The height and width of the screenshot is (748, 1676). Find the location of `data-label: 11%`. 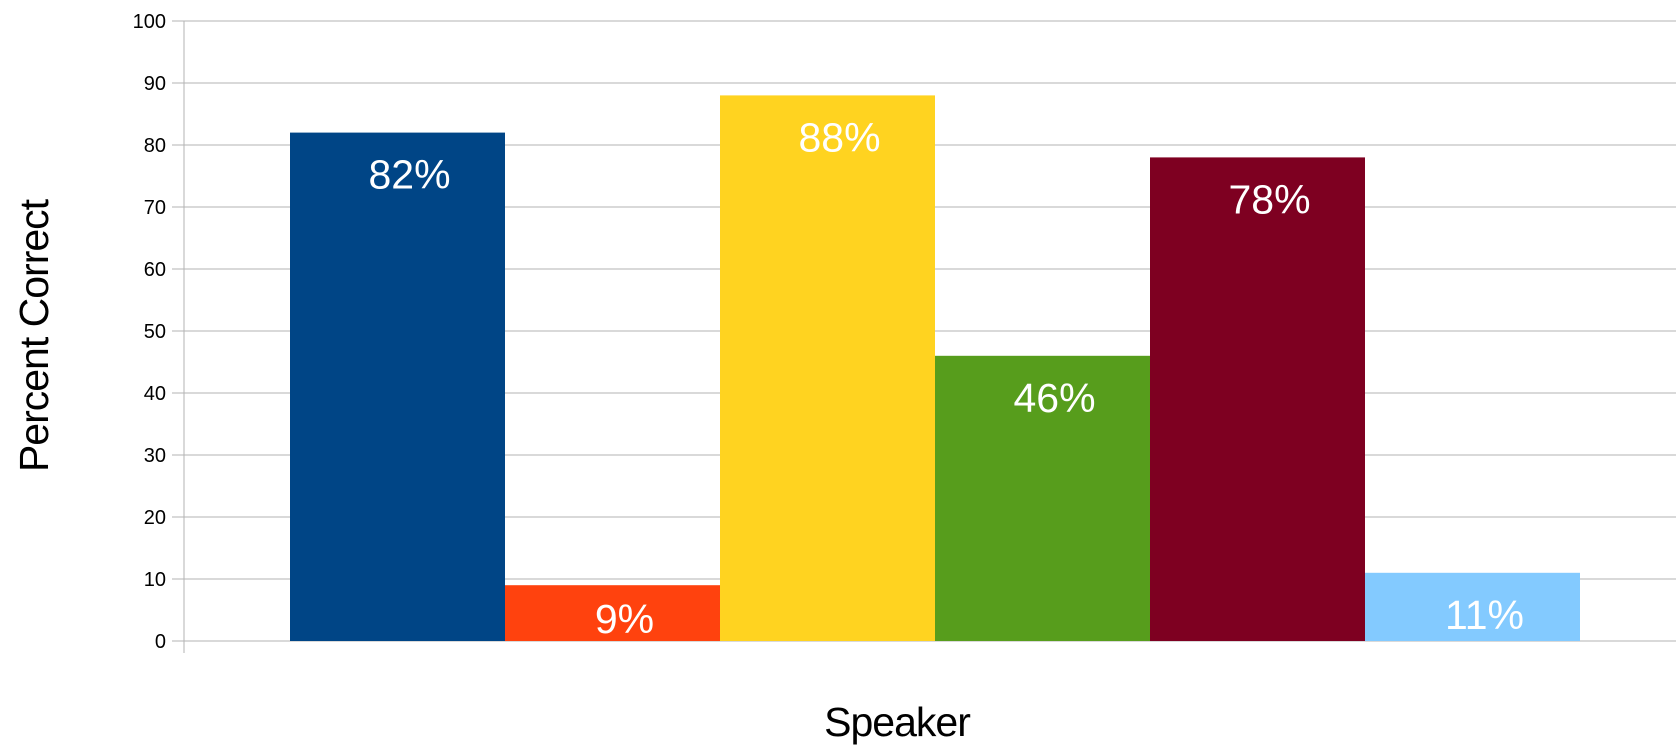

data-label: 11% is located at coordinates (1484, 615).